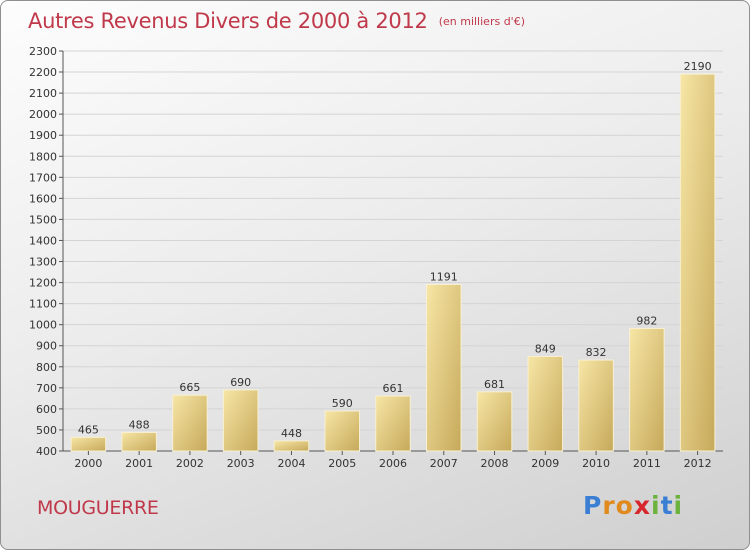  Describe the element at coordinates (240, 382) in the screenshot. I see `data-label: 690` at that location.